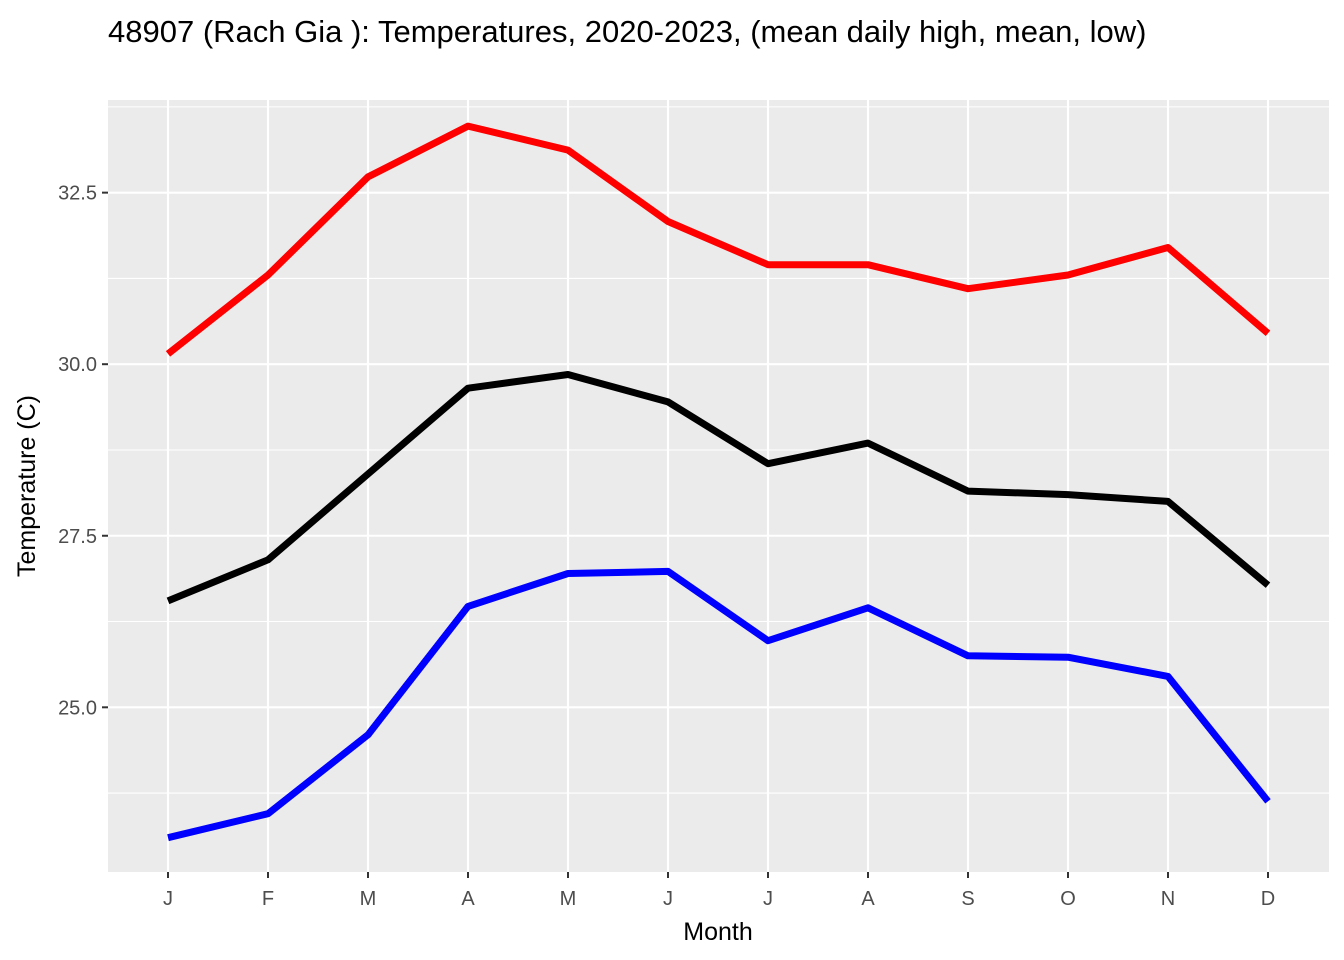  What do you see at coordinates (1068, 899) in the screenshot?
I see `x-tick-label: O` at bounding box center [1068, 899].